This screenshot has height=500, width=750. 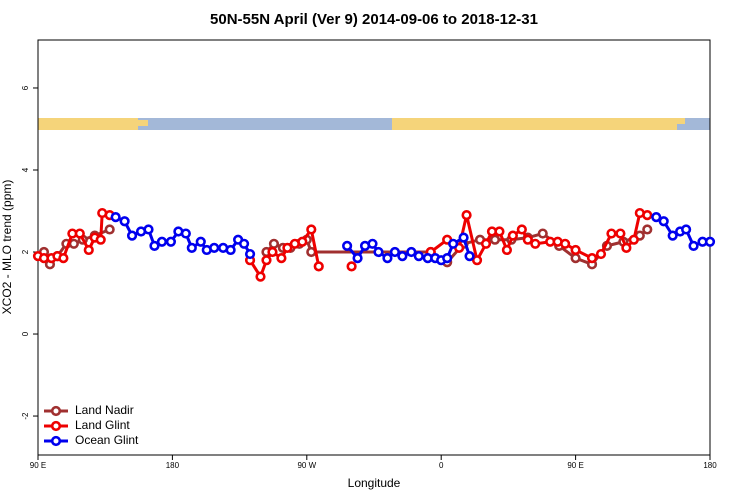 What do you see at coordinates (25, 169) in the screenshot?
I see `y-tick-label: 4` at bounding box center [25, 169].